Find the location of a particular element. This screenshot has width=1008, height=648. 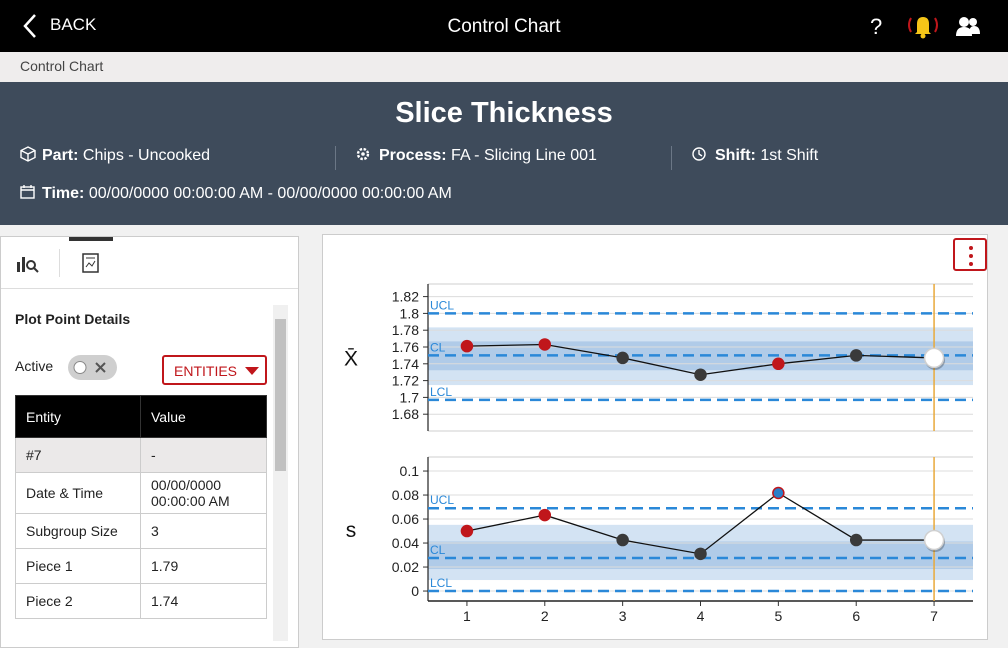

shift-icon is located at coordinates (699, 154).